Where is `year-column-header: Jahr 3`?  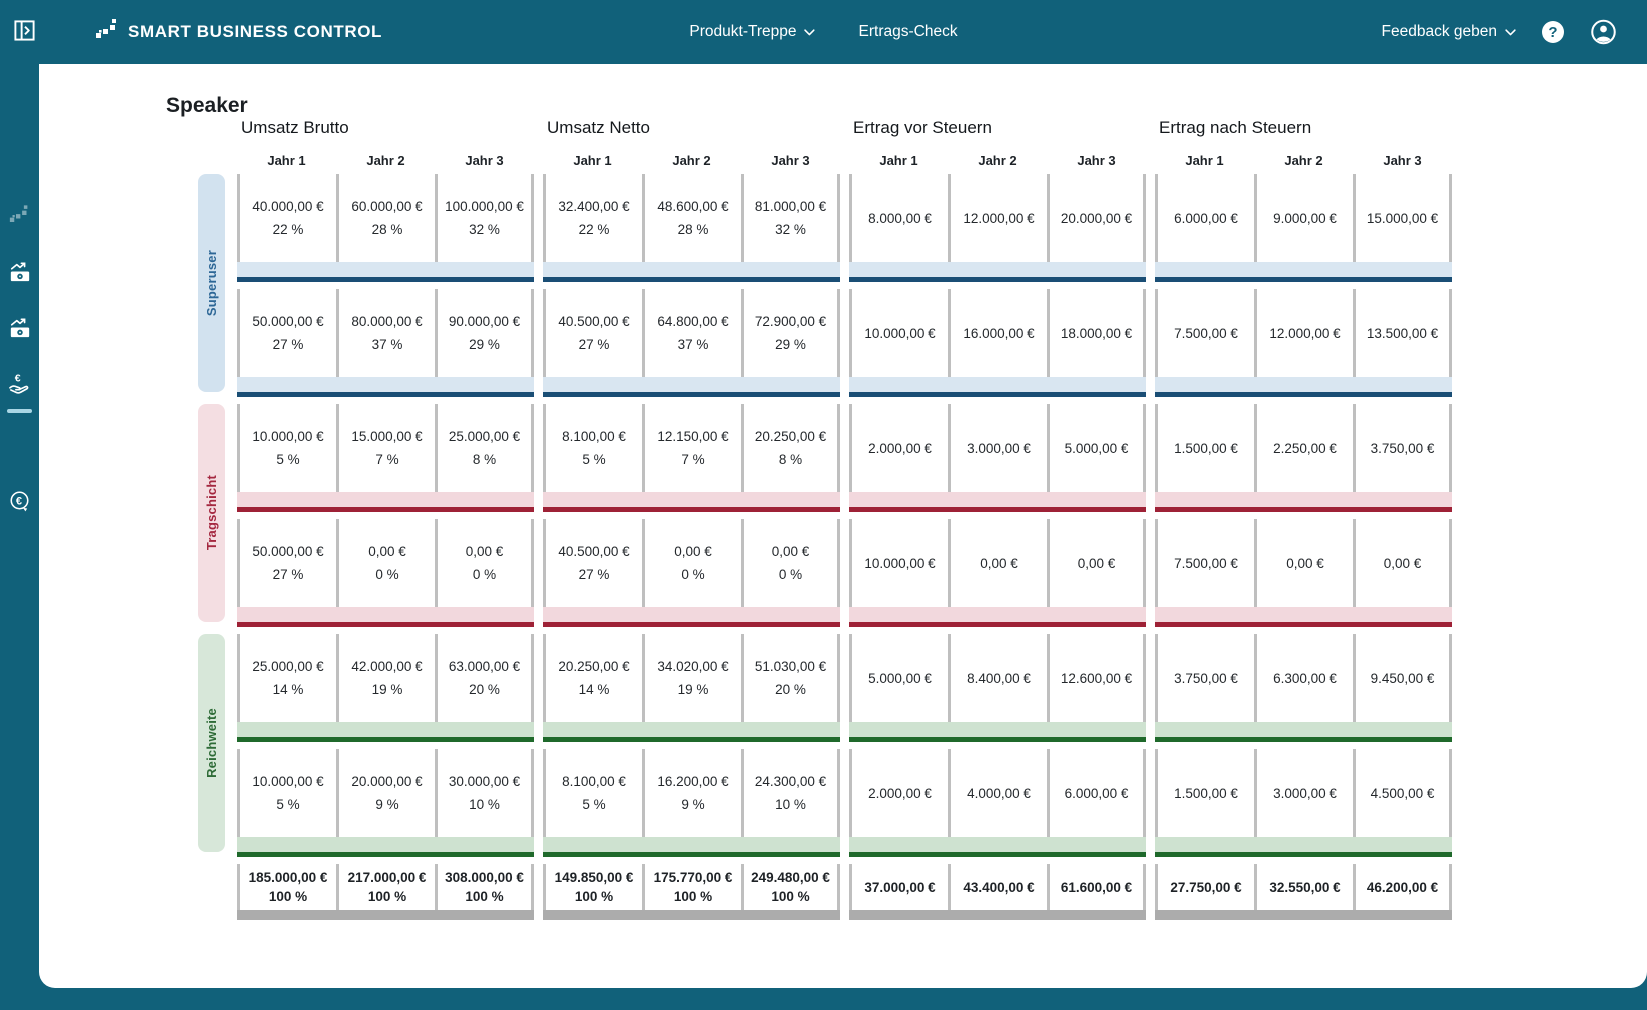
year-column-header: Jahr 3 is located at coordinates (1402, 160).